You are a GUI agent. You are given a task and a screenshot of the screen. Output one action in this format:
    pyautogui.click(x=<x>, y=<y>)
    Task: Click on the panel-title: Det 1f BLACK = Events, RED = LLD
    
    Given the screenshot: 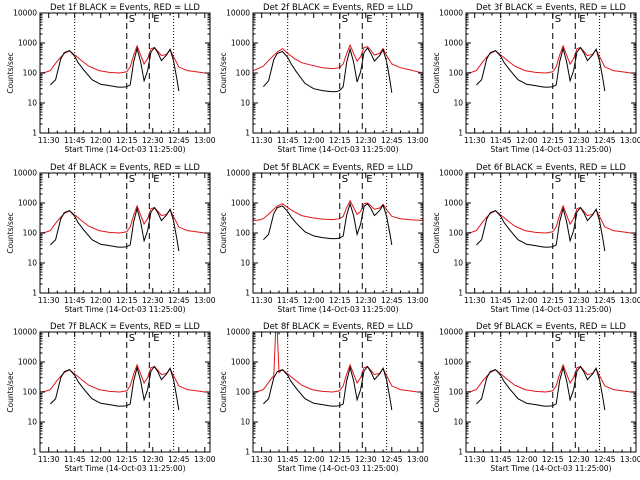 What is the action you would take?
    pyautogui.click(x=125, y=8)
    